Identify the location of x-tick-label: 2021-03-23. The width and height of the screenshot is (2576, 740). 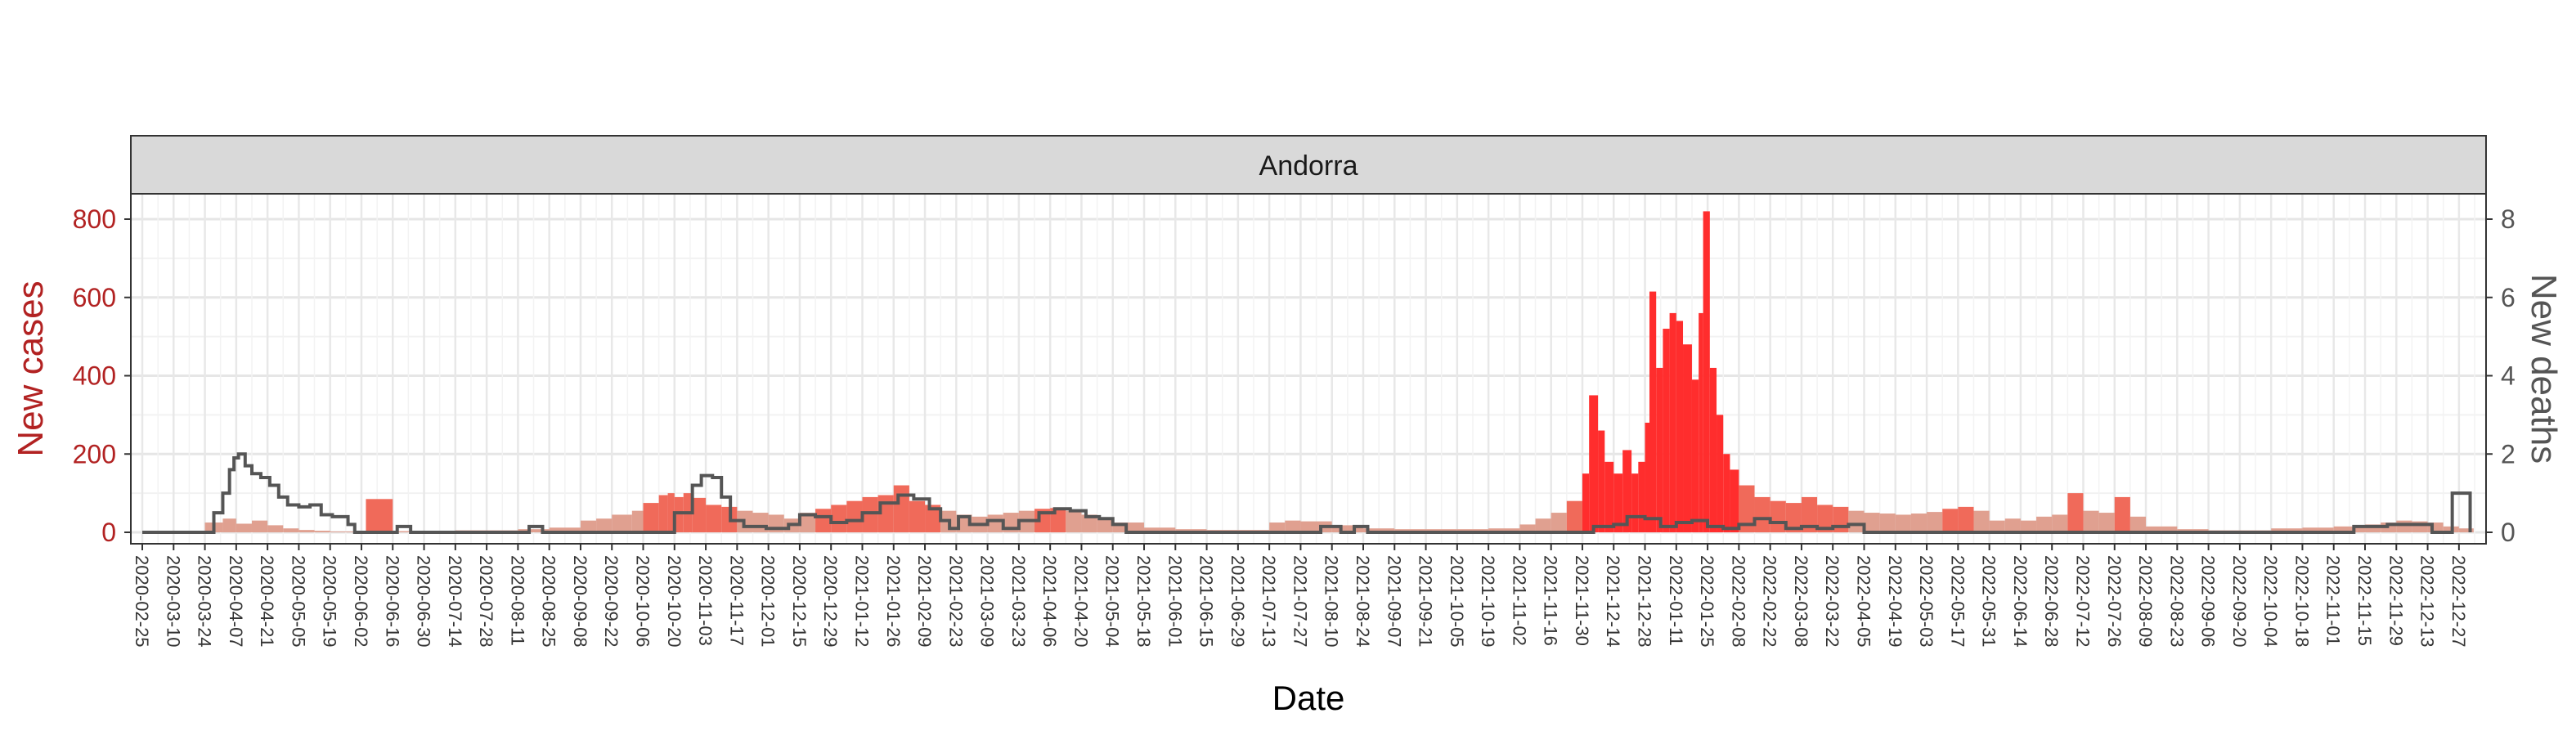
(1019, 601).